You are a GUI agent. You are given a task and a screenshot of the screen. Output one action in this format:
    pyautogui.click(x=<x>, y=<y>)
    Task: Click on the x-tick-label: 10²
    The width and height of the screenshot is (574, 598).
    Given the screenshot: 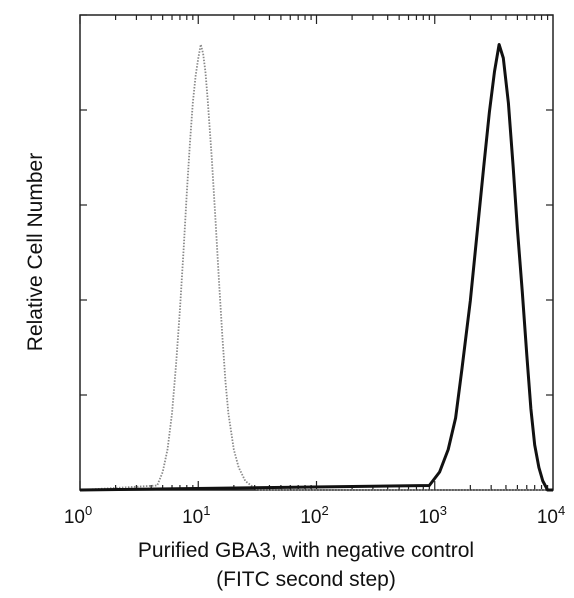 What is the action you would take?
    pyautogui.click(x=314, y=515)
    